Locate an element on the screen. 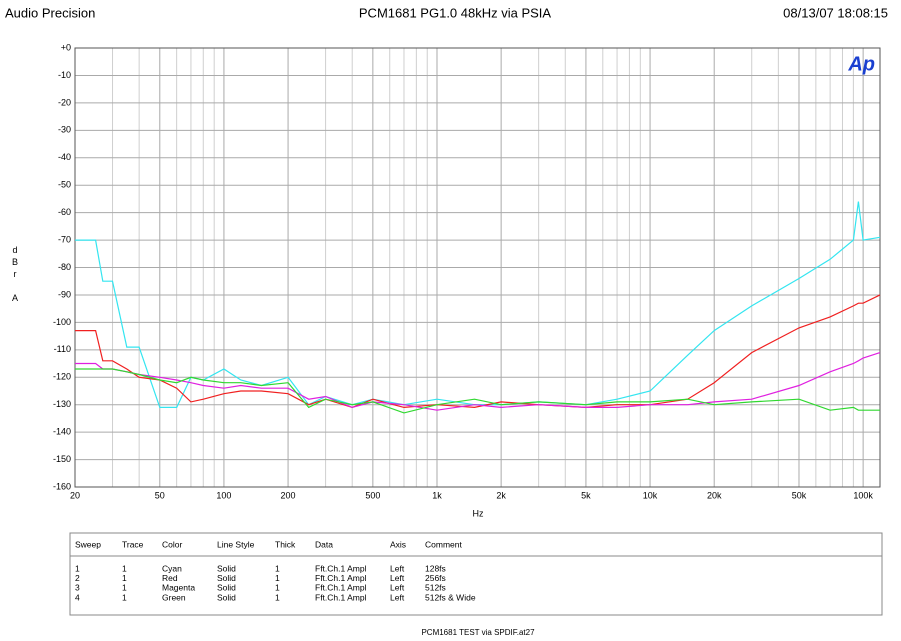 The height and width of the screenshot is (641, 901). legend-box is located at coordinates (476, 574).